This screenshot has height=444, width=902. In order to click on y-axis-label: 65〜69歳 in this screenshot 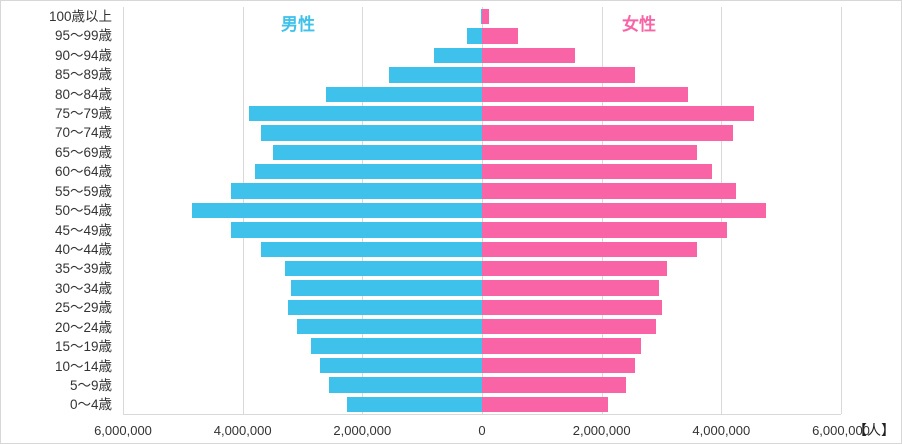, I will do `click(83, 152)`.